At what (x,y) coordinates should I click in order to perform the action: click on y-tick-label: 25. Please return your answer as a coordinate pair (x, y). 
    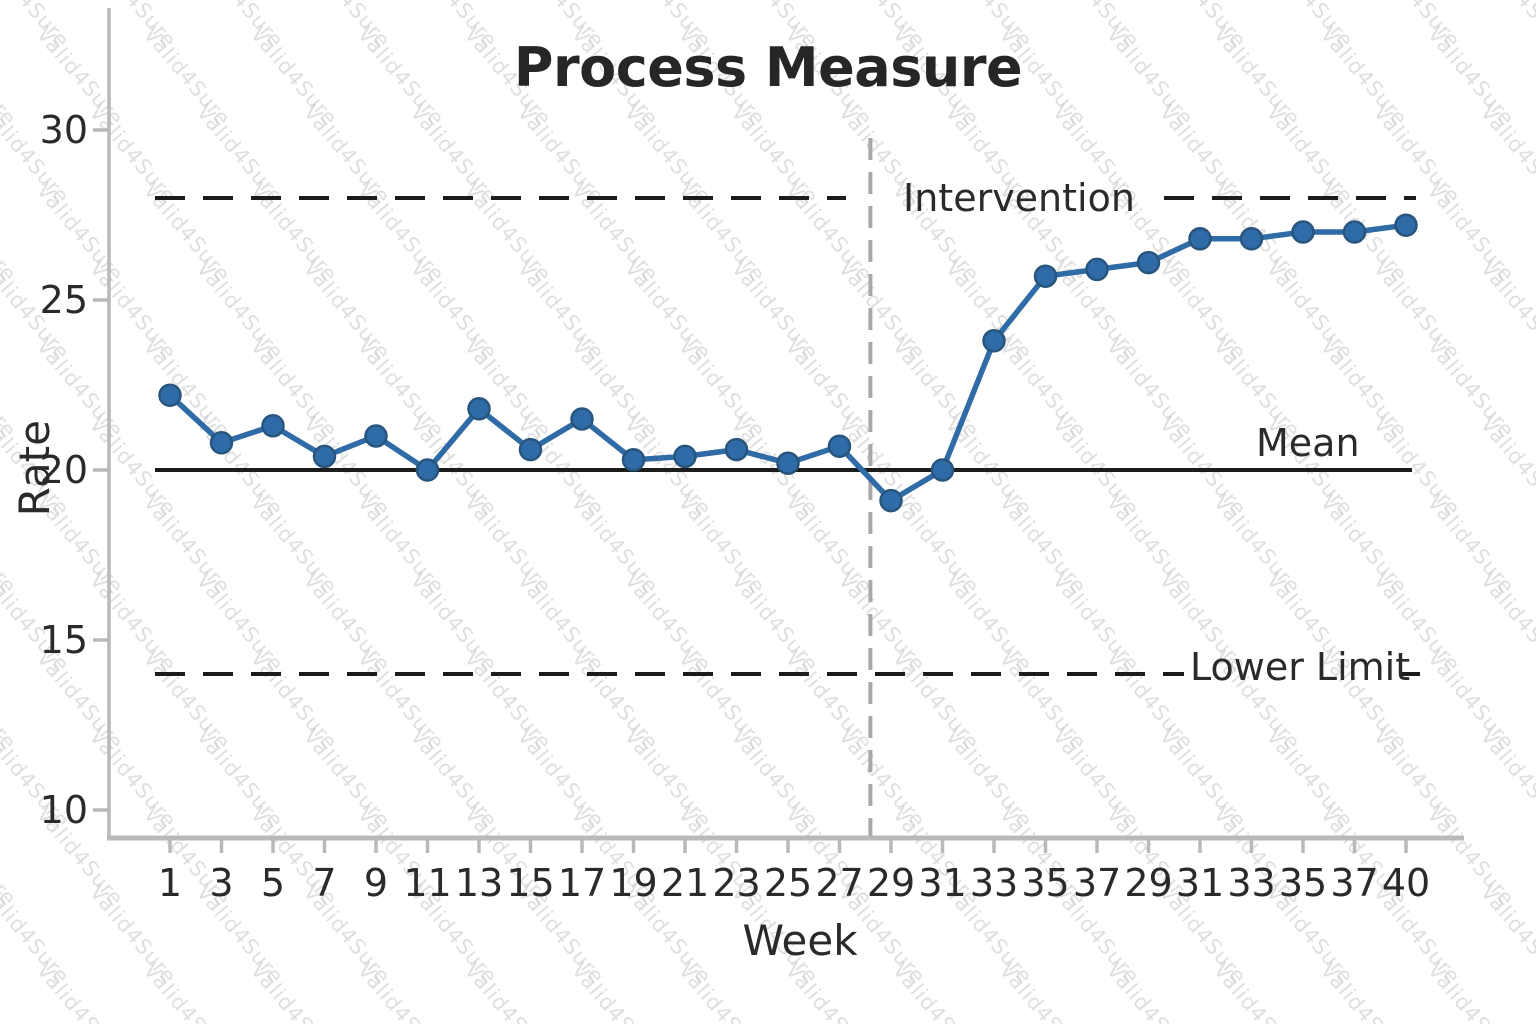
    Looking at the image, I should click on (64, 300).